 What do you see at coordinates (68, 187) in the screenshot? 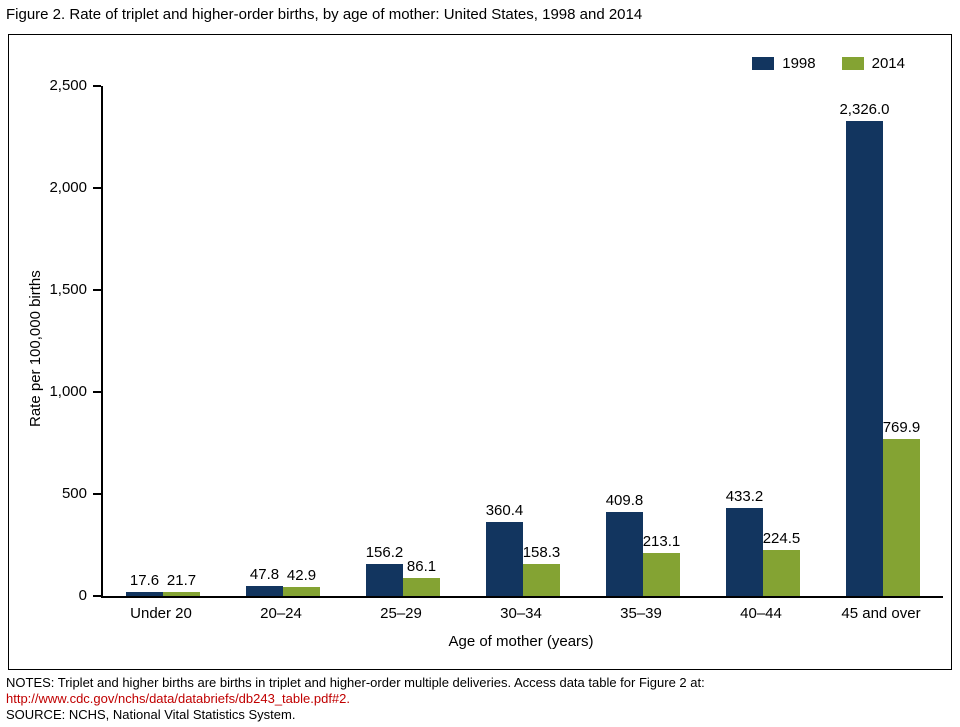
I see `y-tick-label: 2,000` at bounding box center [68, 187].